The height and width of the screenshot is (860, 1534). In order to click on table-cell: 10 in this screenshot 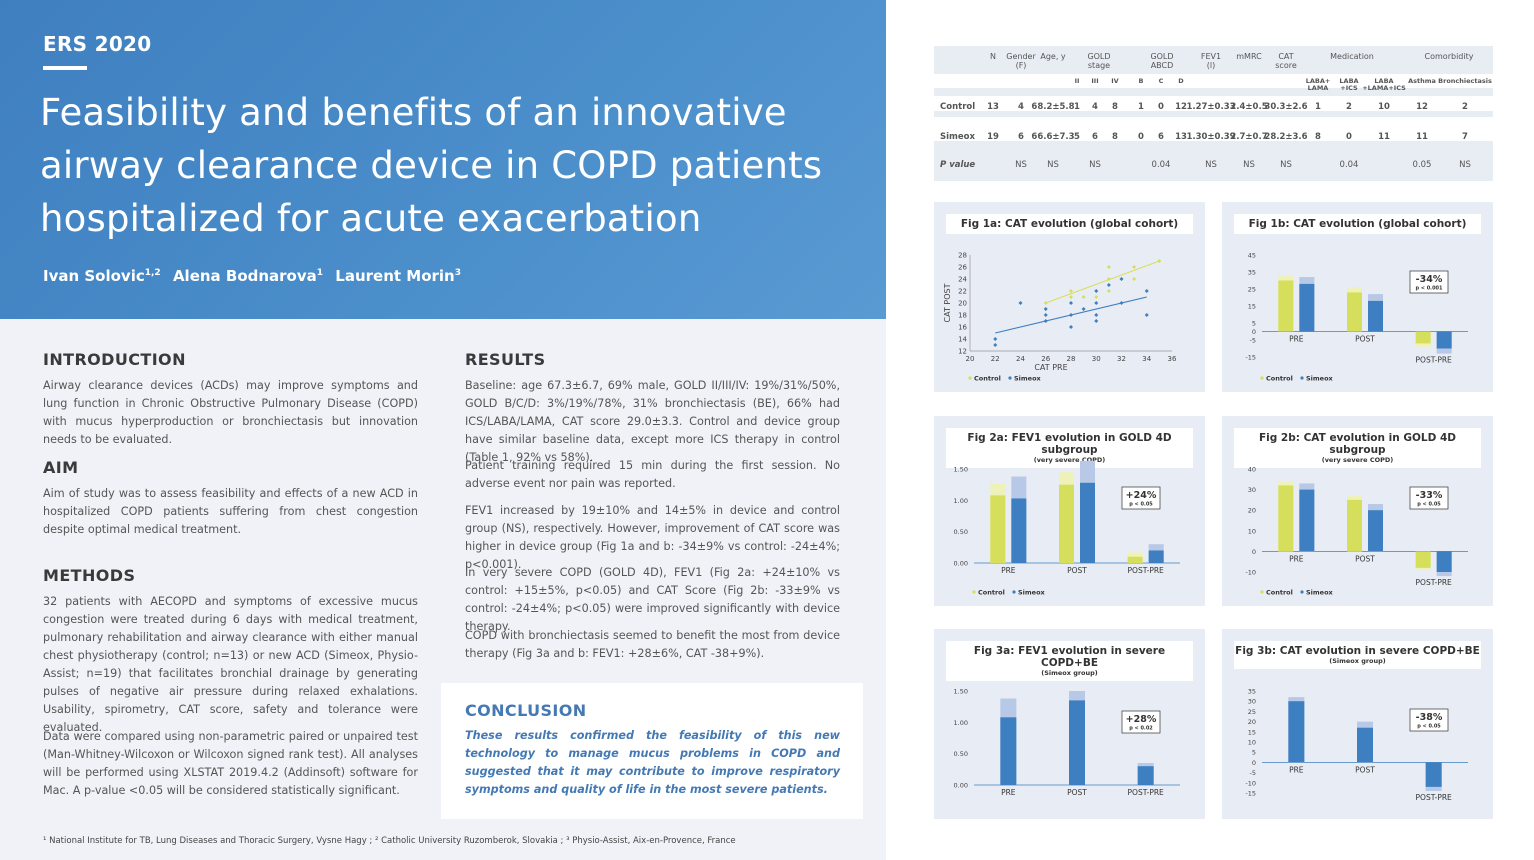, I will do `click(1384, 107)`.